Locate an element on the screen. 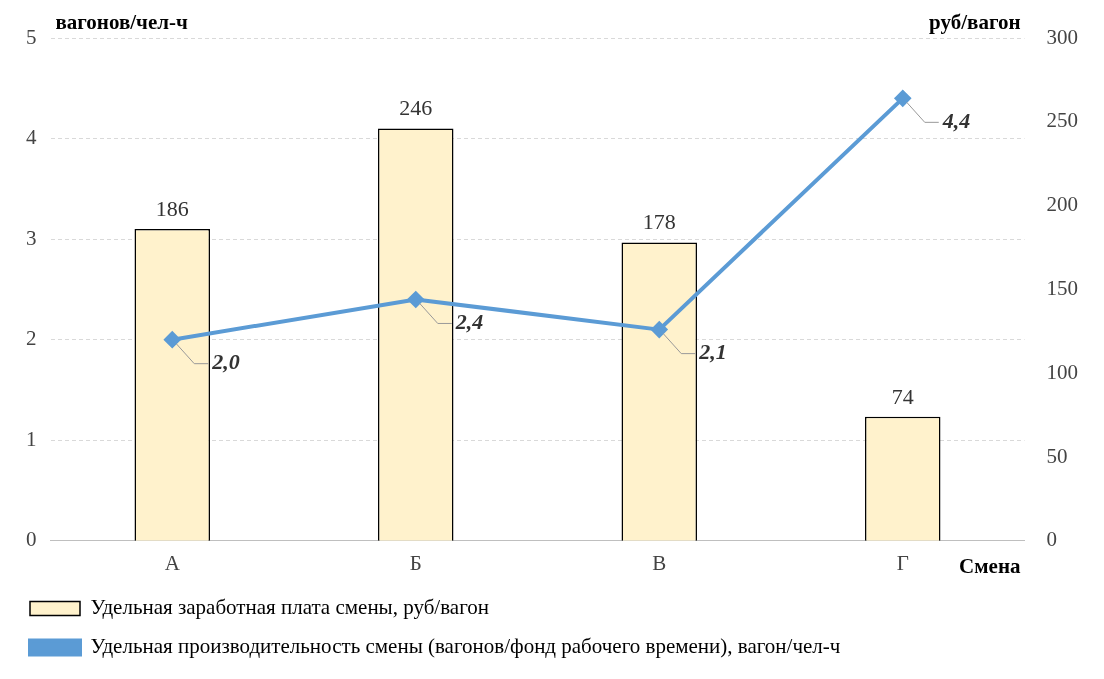  y2-tick-label: 150 is located at coordinates (1062, 287).